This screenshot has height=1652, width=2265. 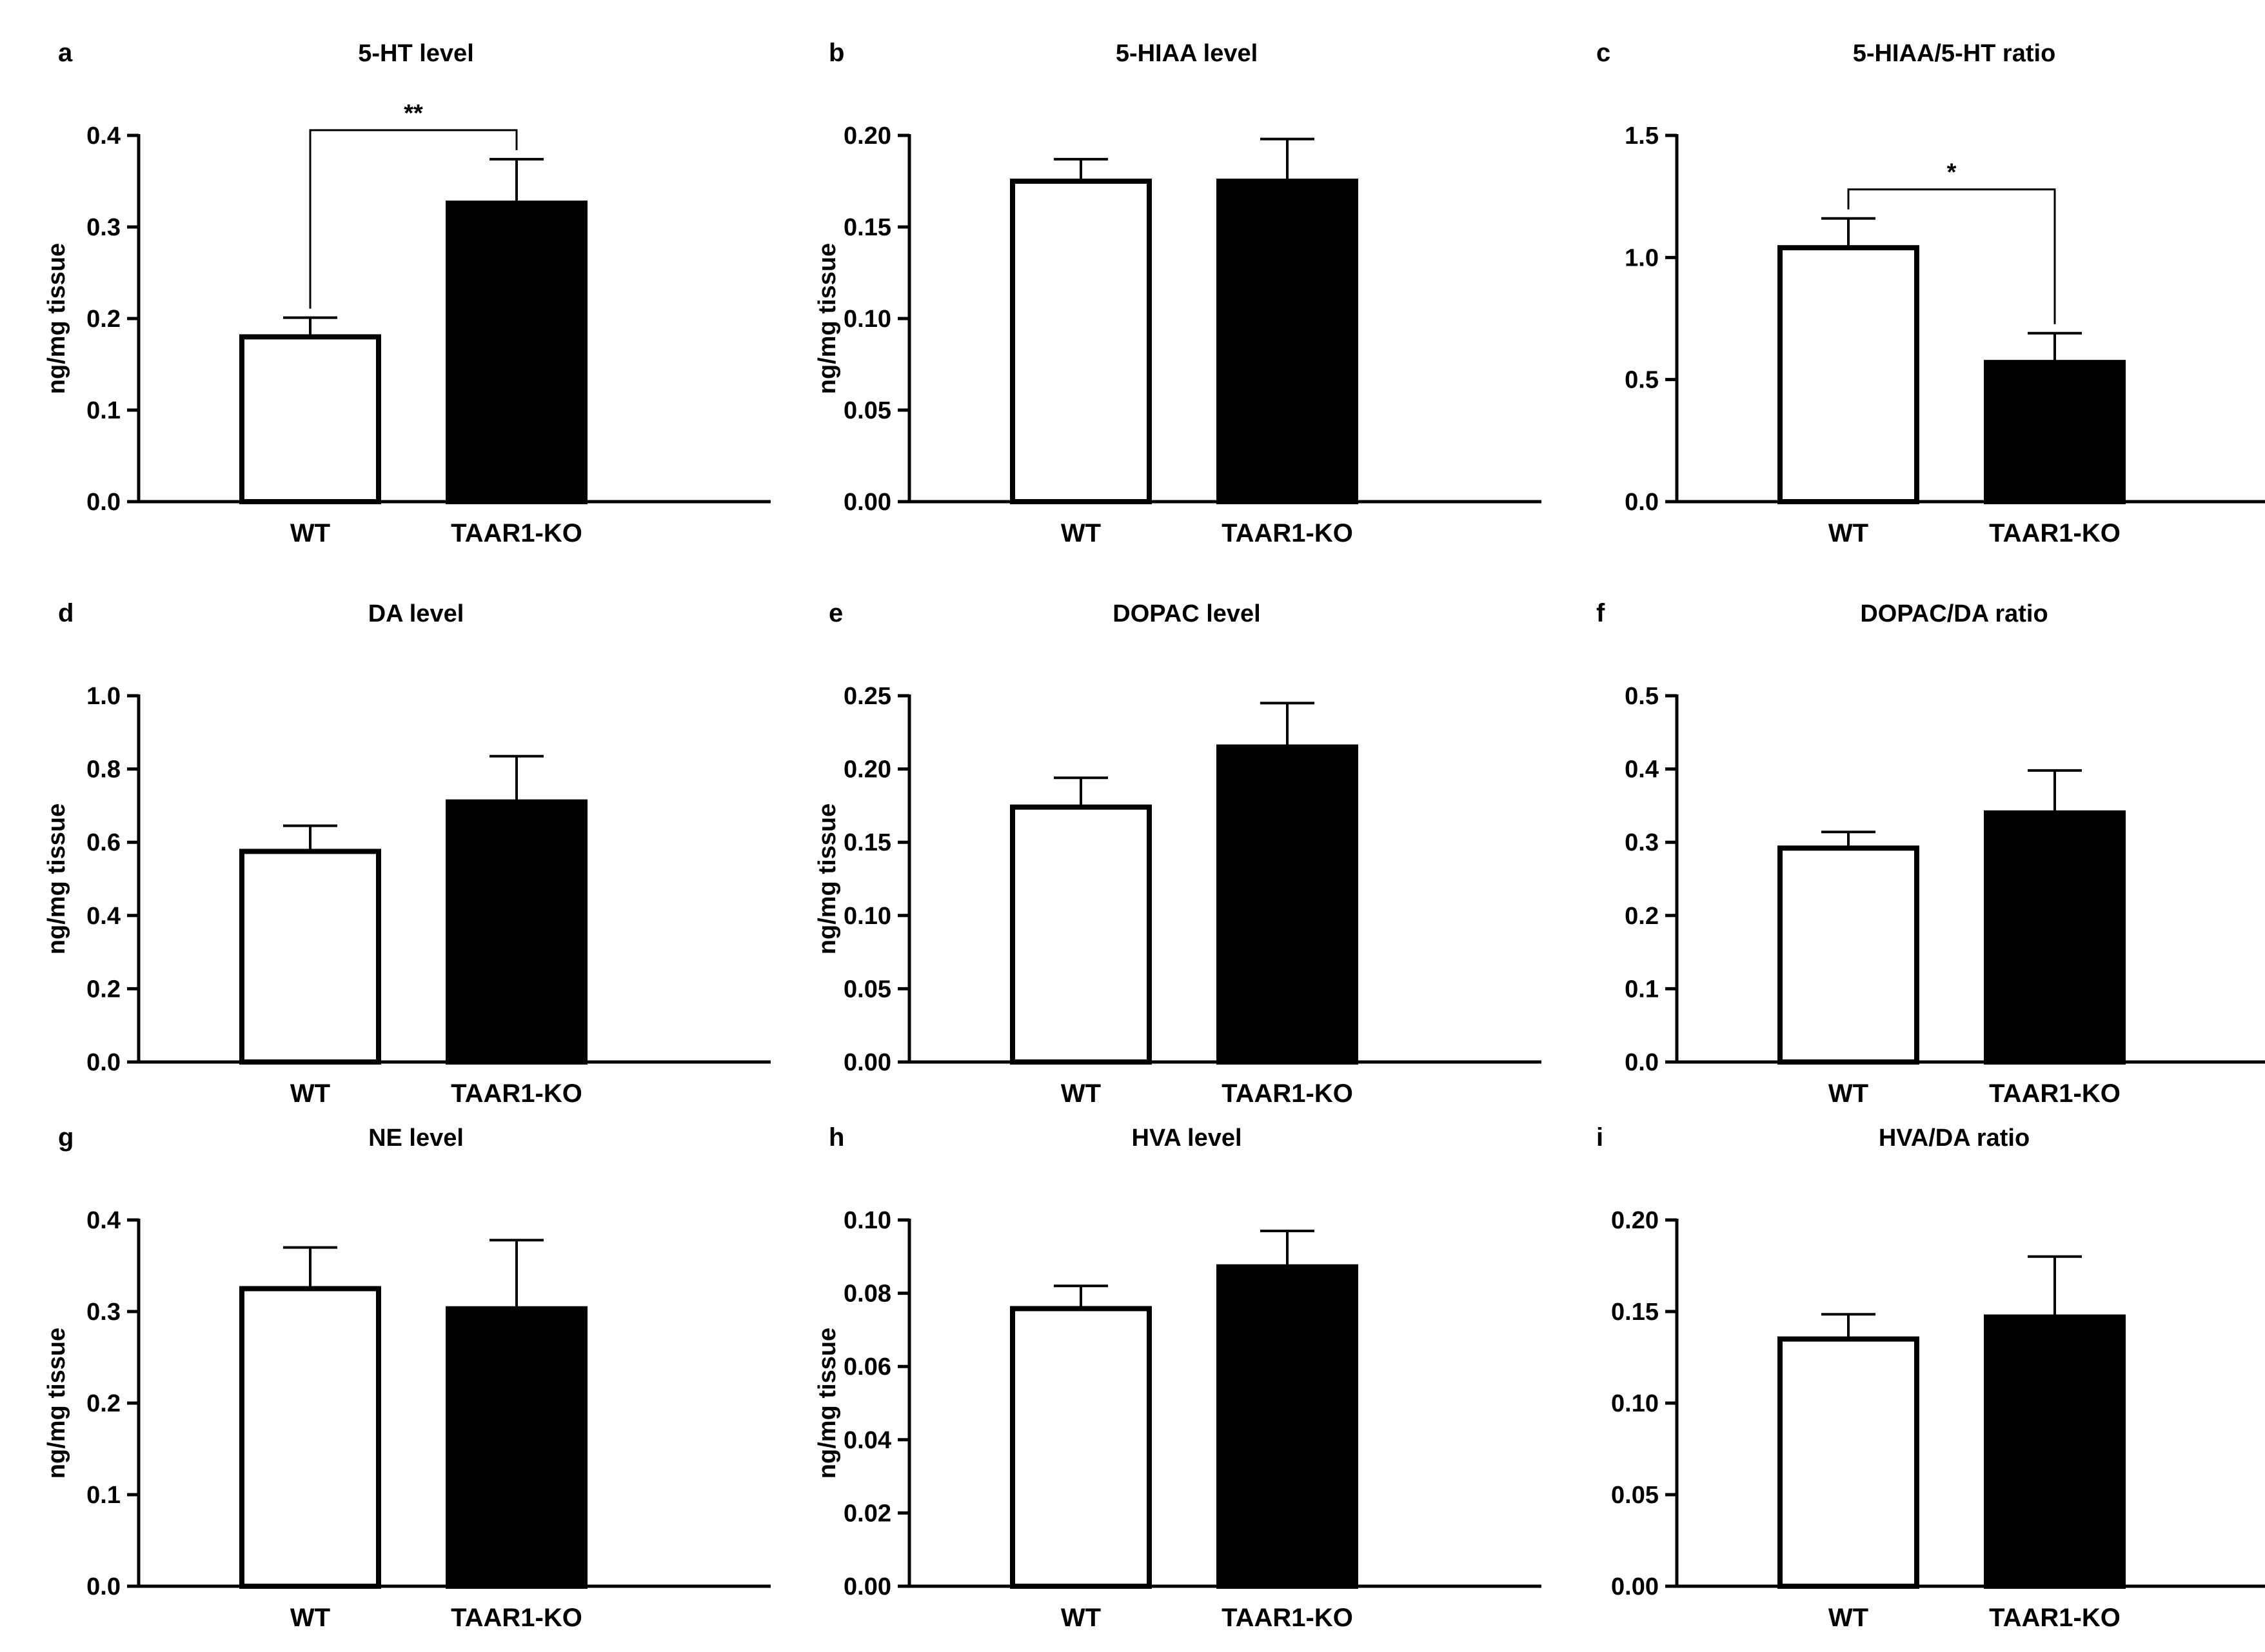 What do you see at coordinates (66, 1137) in the screenshot?
I see `panel-letter: g` at bounding box center [66, 1137].